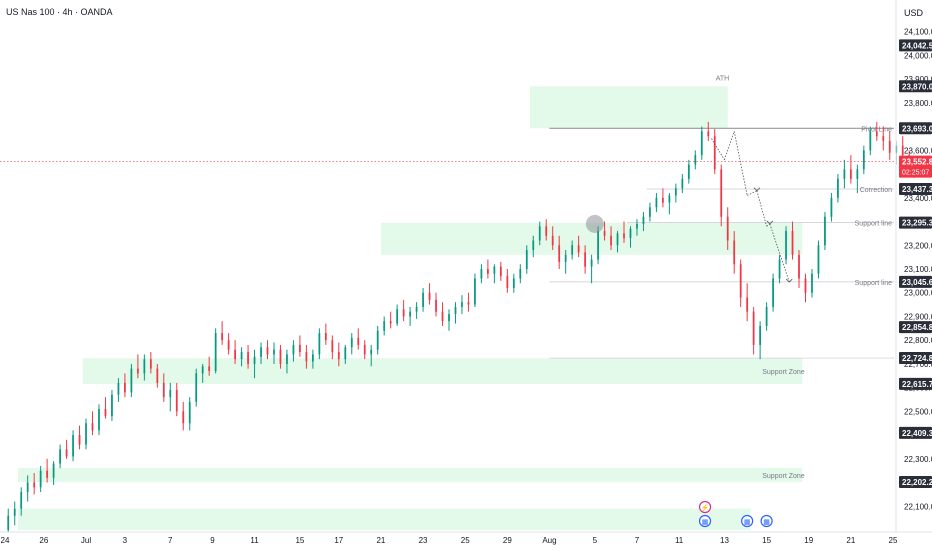 The height and width of the screenshot is (550, 932). What do you see at coordinates (914, 13) in the screenshot?
I see `currency-label: USD` at bounding box center [914, 13].